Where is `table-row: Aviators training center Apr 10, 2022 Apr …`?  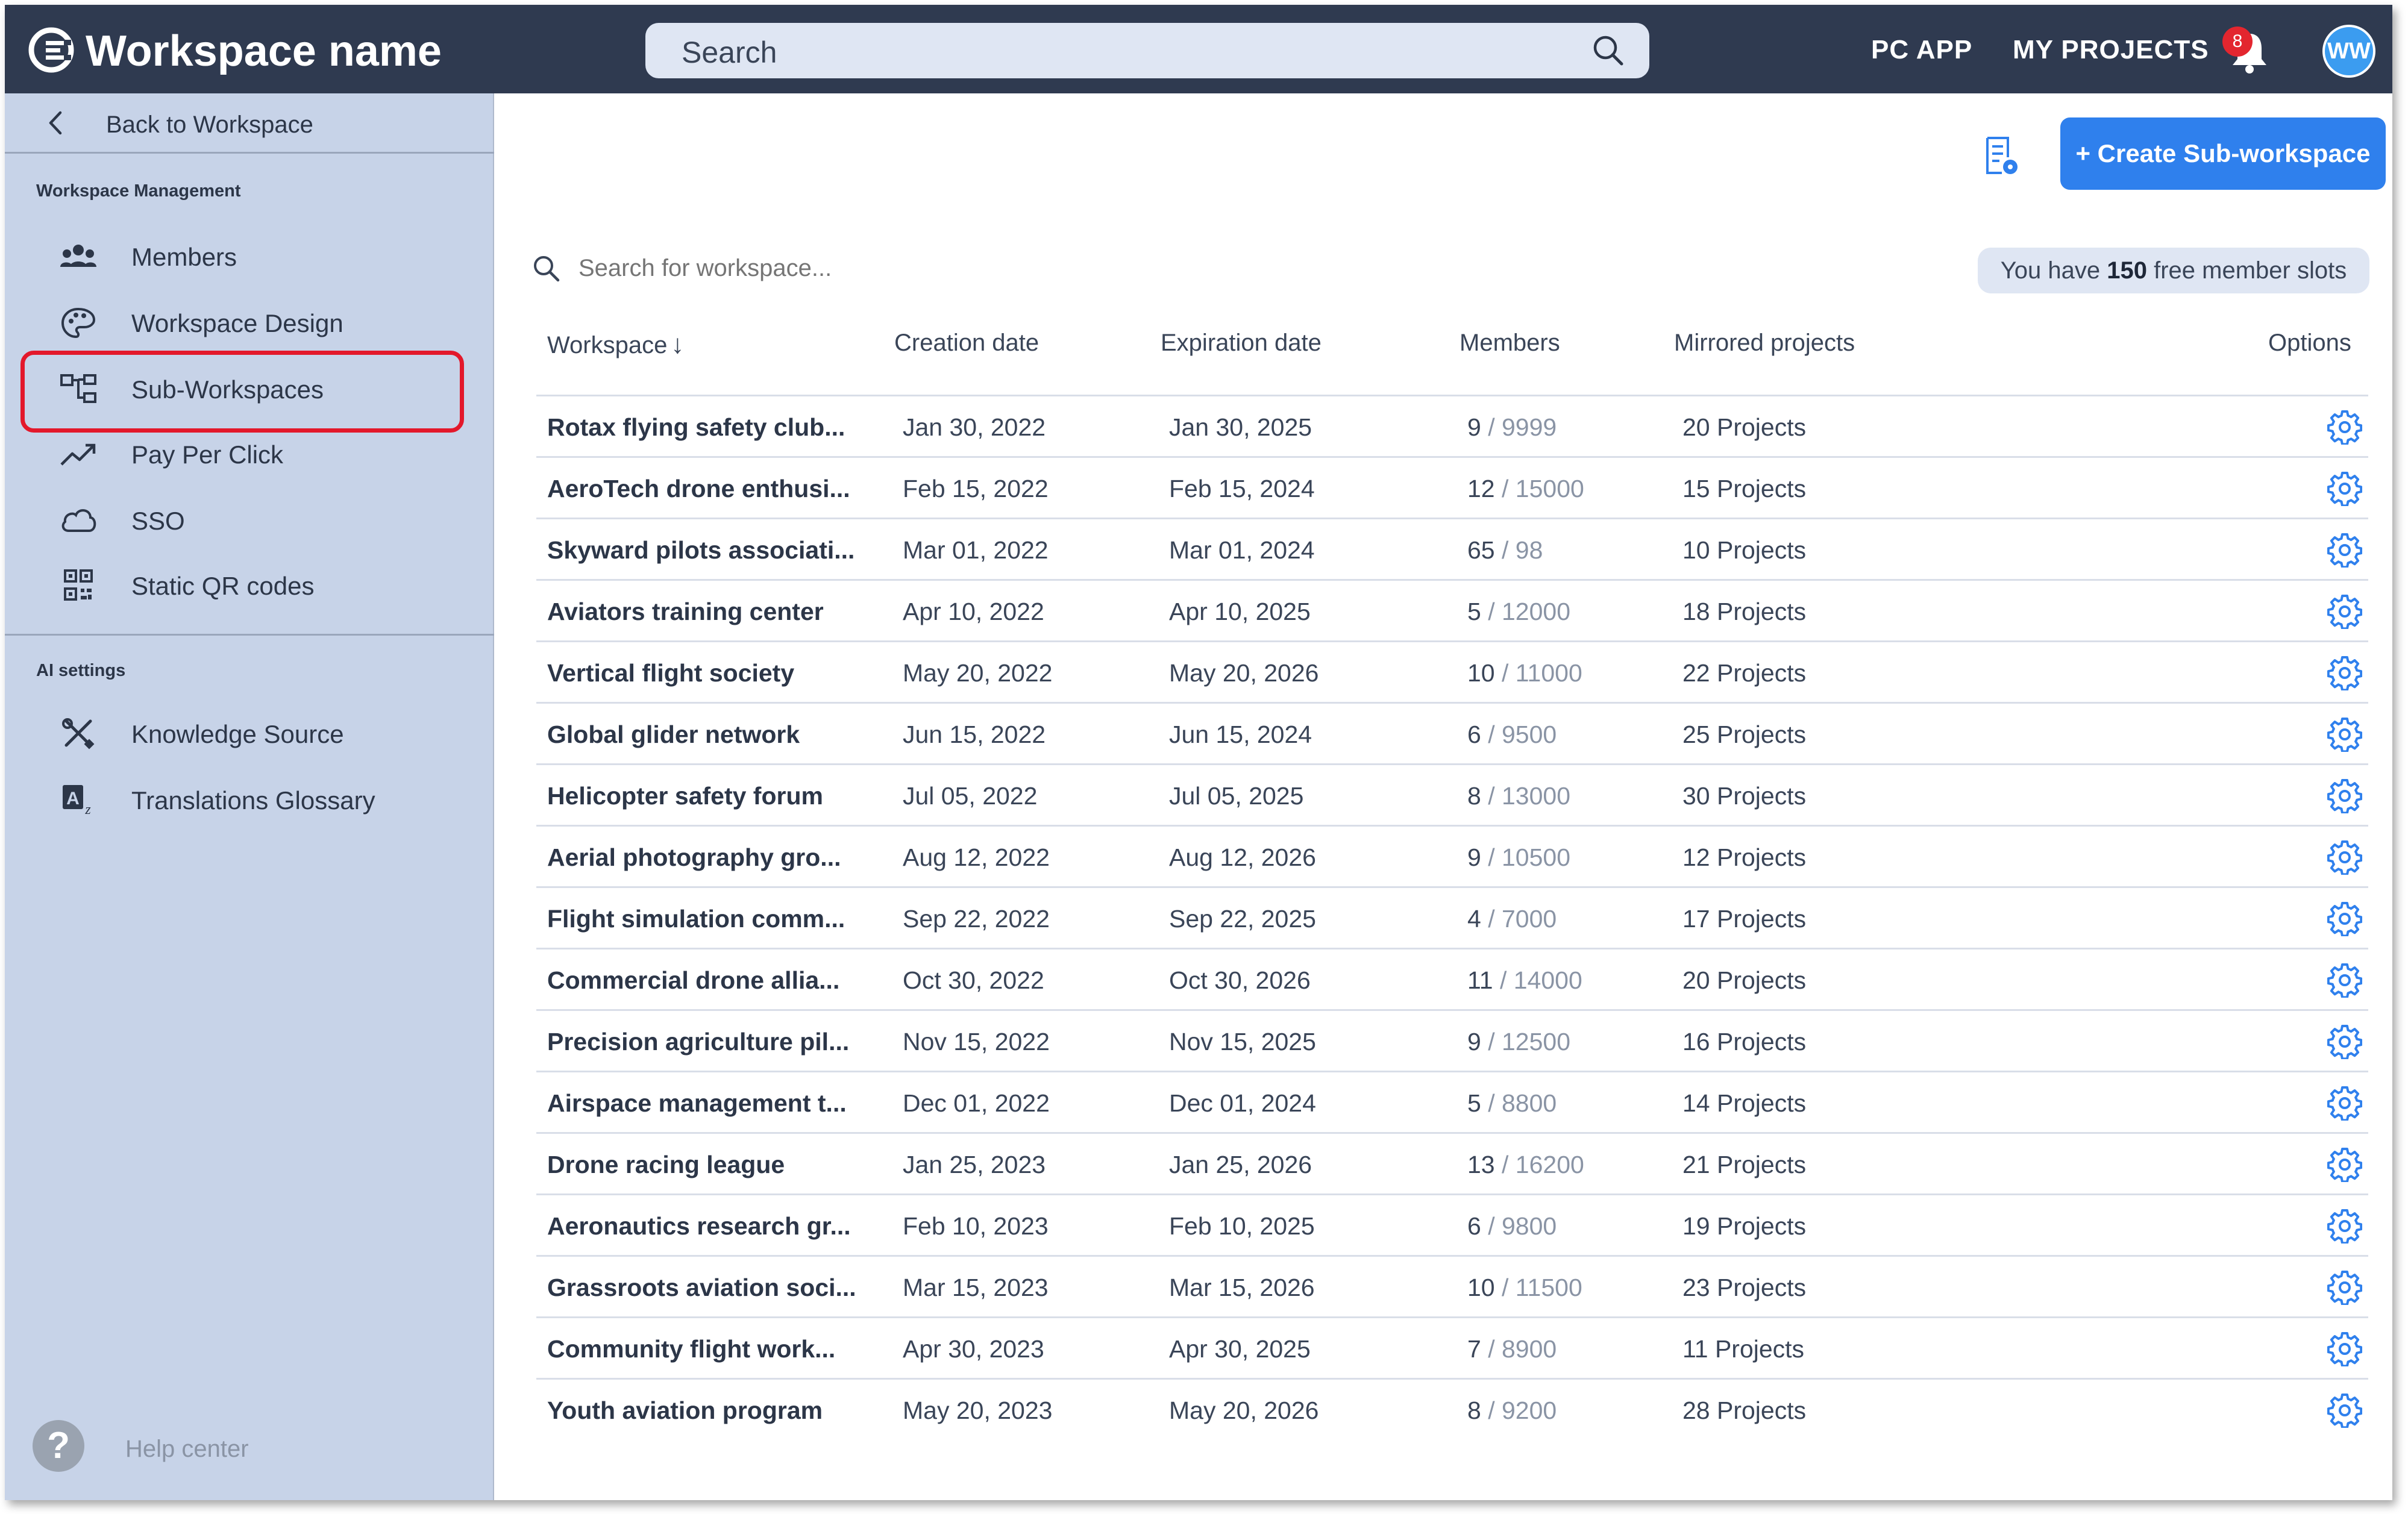
table-row: Aviators training center Apr 10, 2022 Apr … is located at coordinates (1452, 609).